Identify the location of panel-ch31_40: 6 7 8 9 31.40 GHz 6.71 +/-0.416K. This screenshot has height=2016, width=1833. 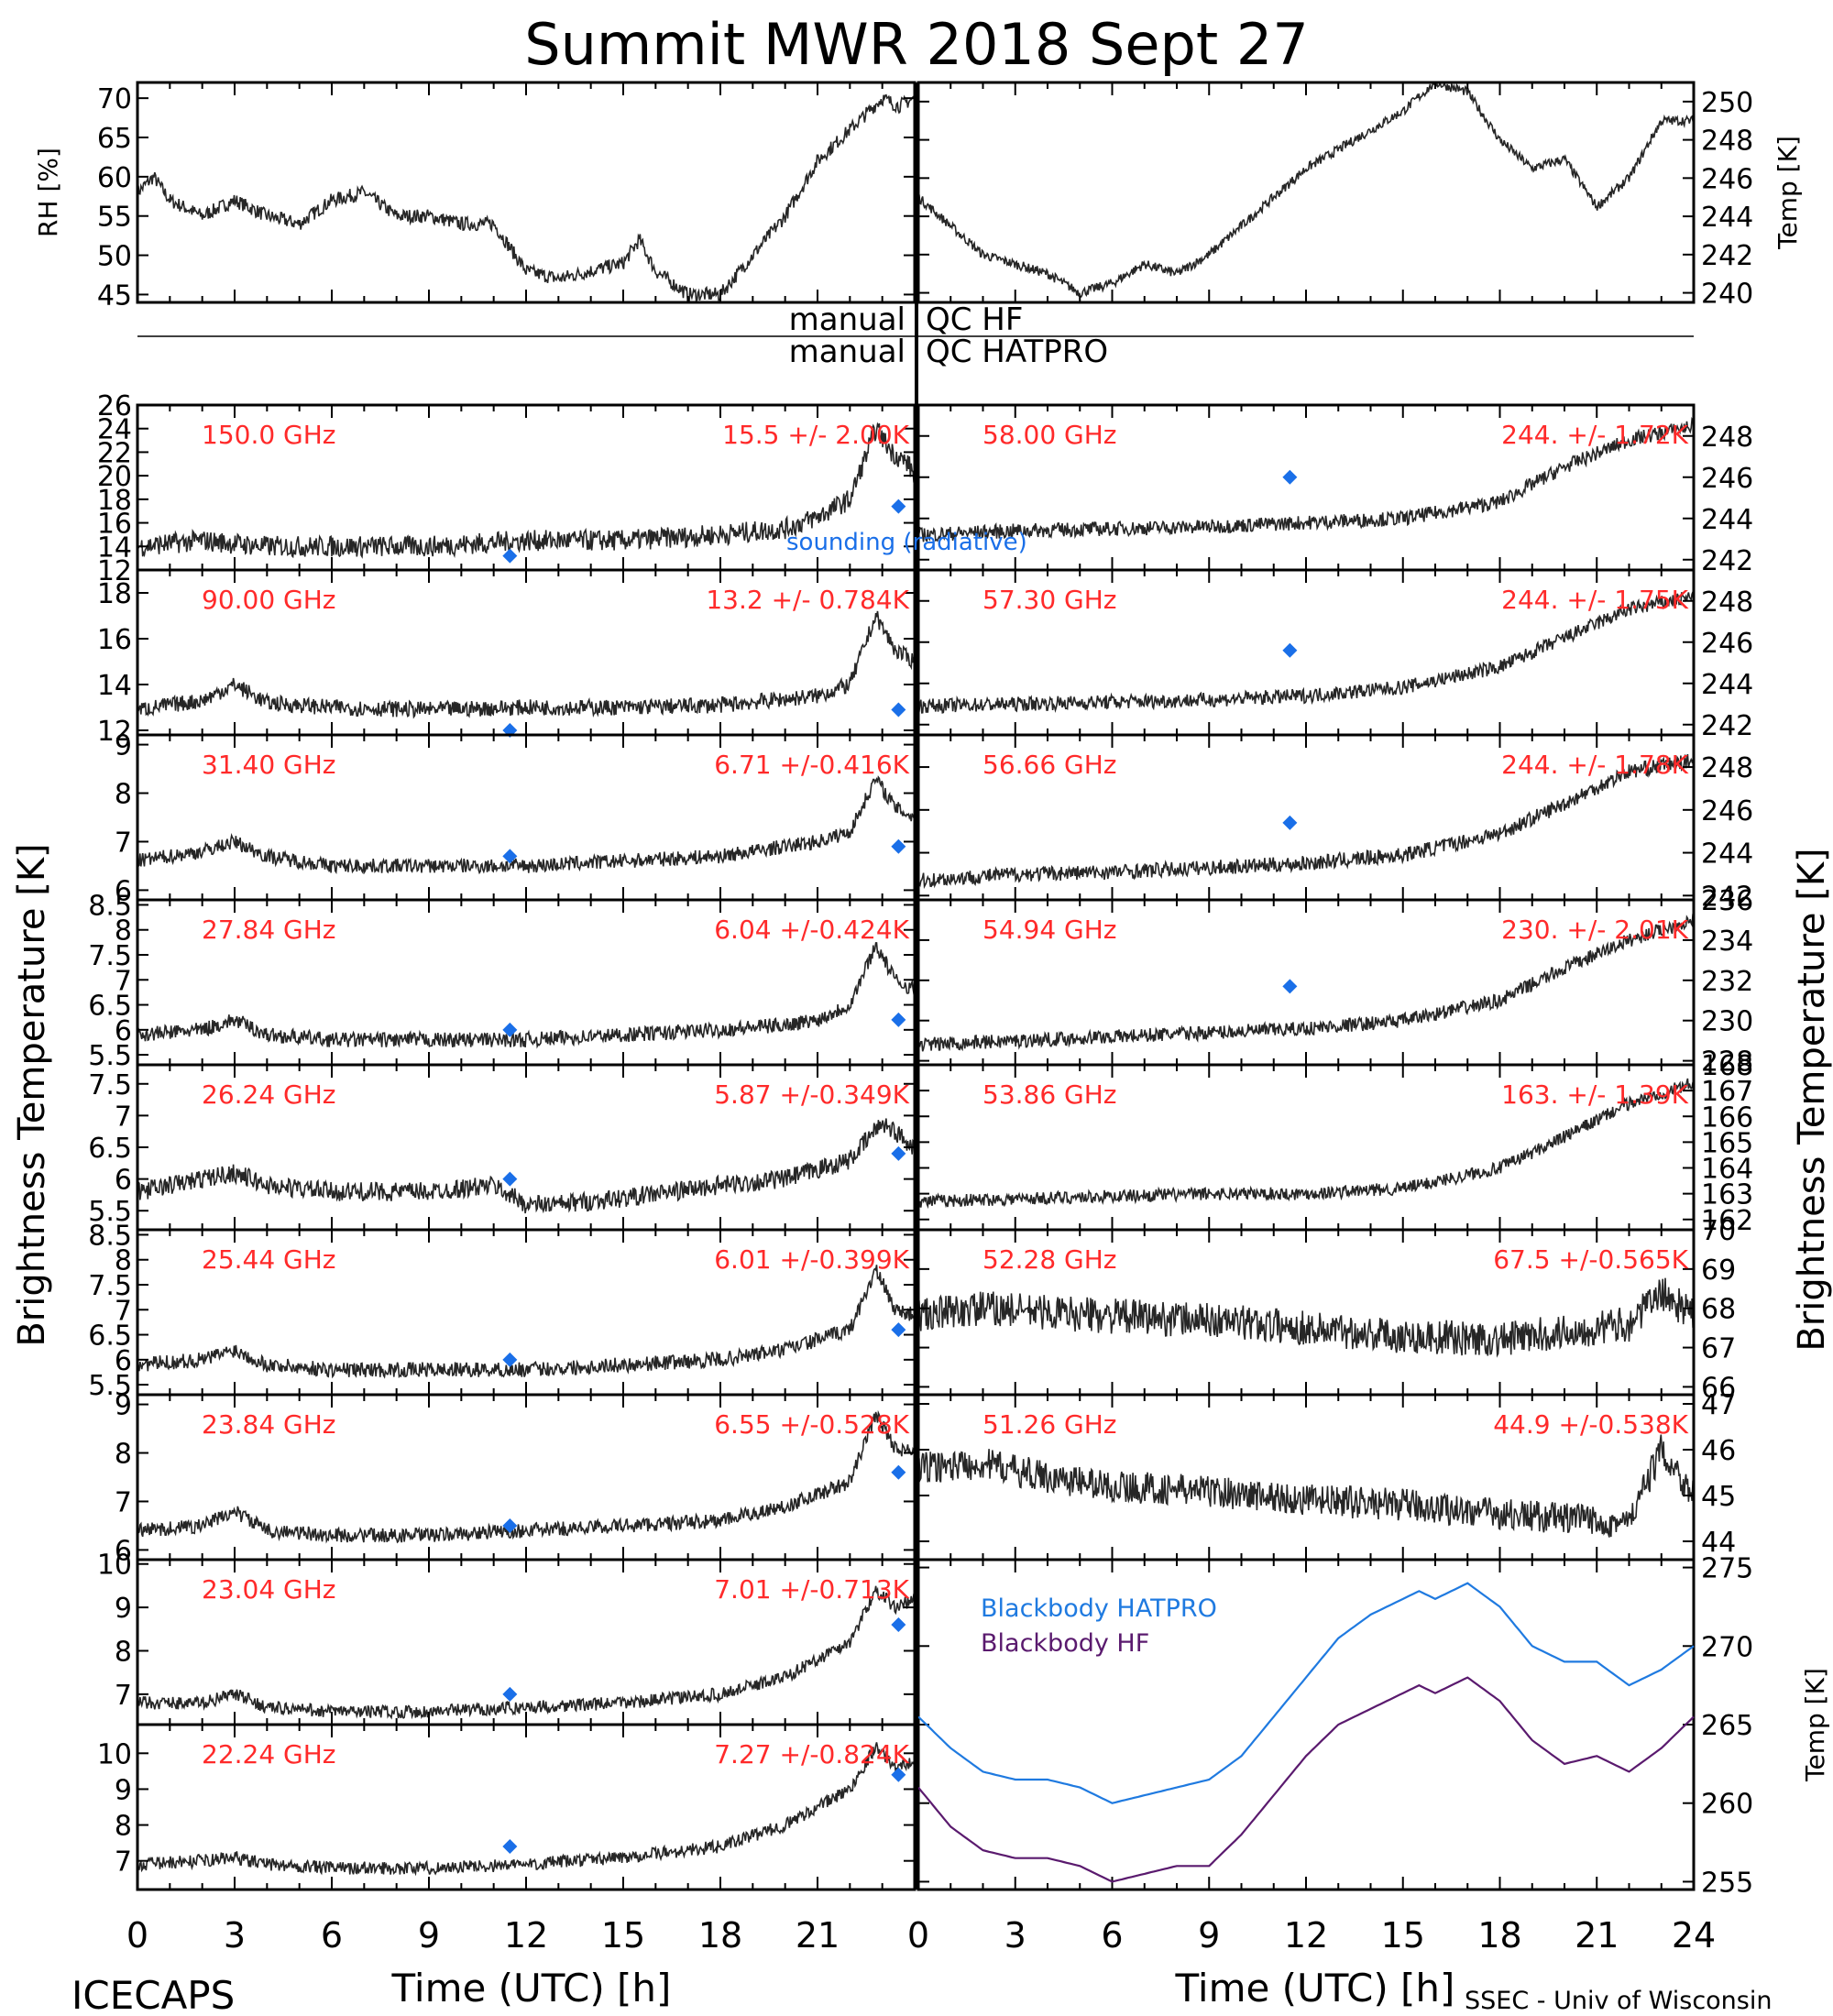
(515, 818).